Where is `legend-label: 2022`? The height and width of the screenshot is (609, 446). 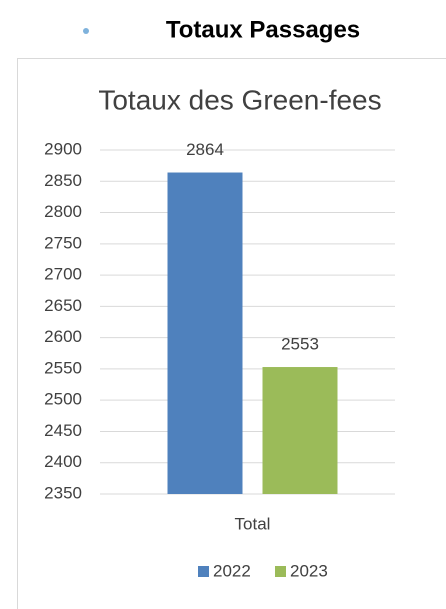
legend-label: 2022 is located at coordinates (232, 570).